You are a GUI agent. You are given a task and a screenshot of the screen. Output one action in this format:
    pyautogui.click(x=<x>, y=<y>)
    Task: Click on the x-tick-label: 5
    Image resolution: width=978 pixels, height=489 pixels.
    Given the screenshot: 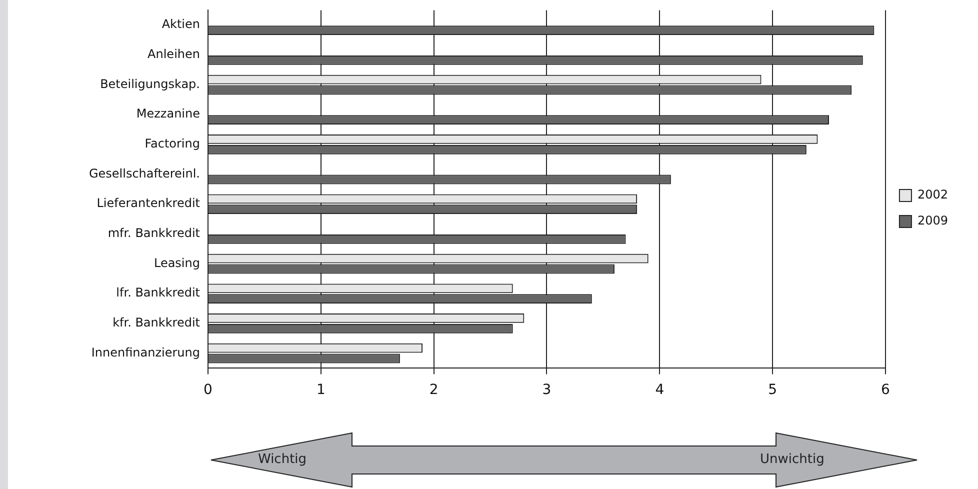 What is the action you would take?
    pyautogui.click(x=773, y=390)
    